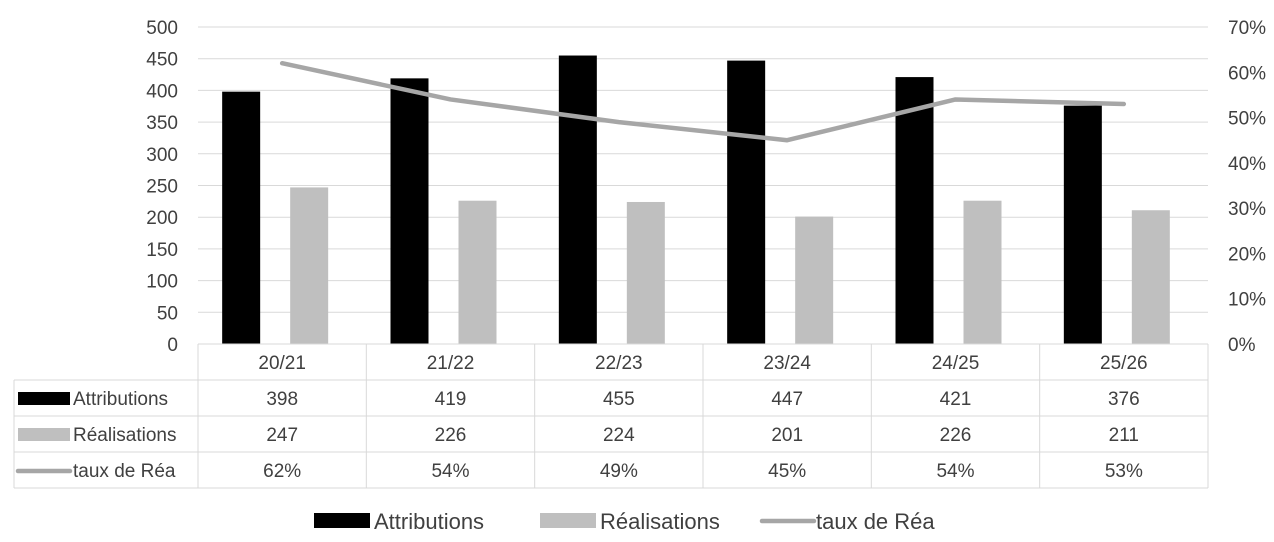 The height and width of the screenshot is (542, 1274). Describe the element at coordinates (1247, 28) in the screenshot. I see `y-right-tick-label: 70%` at that location.